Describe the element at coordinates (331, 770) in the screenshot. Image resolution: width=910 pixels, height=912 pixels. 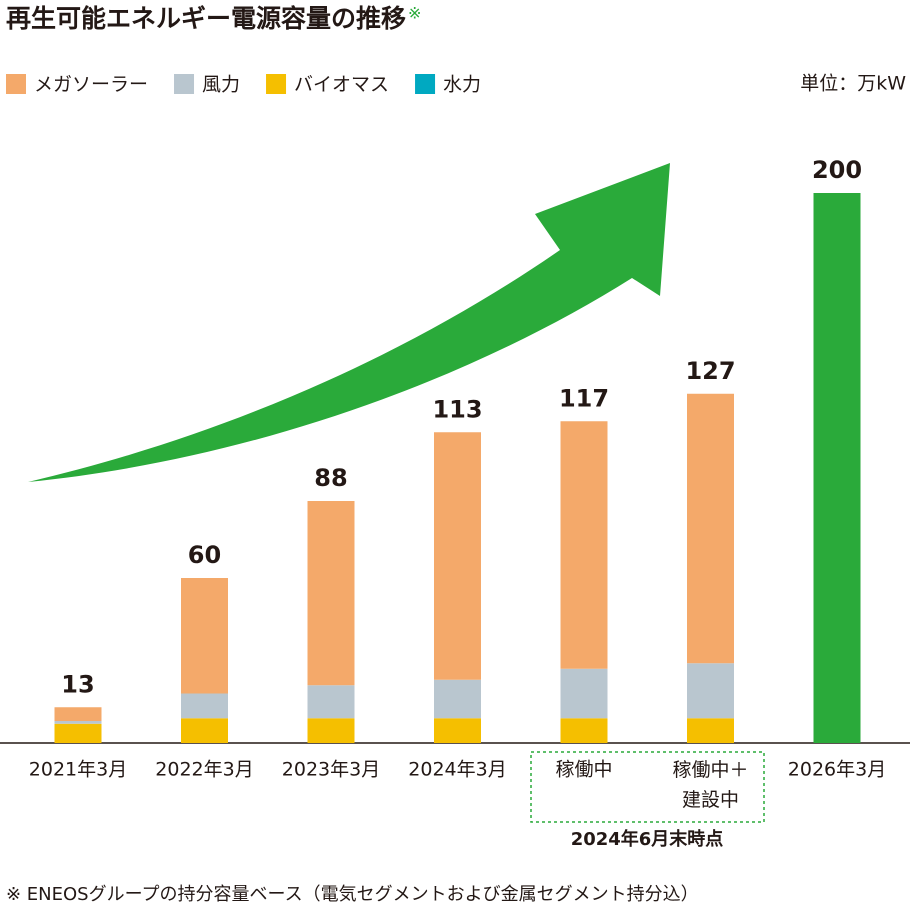
I see `x-tick-label: 2023年3月` at that location.